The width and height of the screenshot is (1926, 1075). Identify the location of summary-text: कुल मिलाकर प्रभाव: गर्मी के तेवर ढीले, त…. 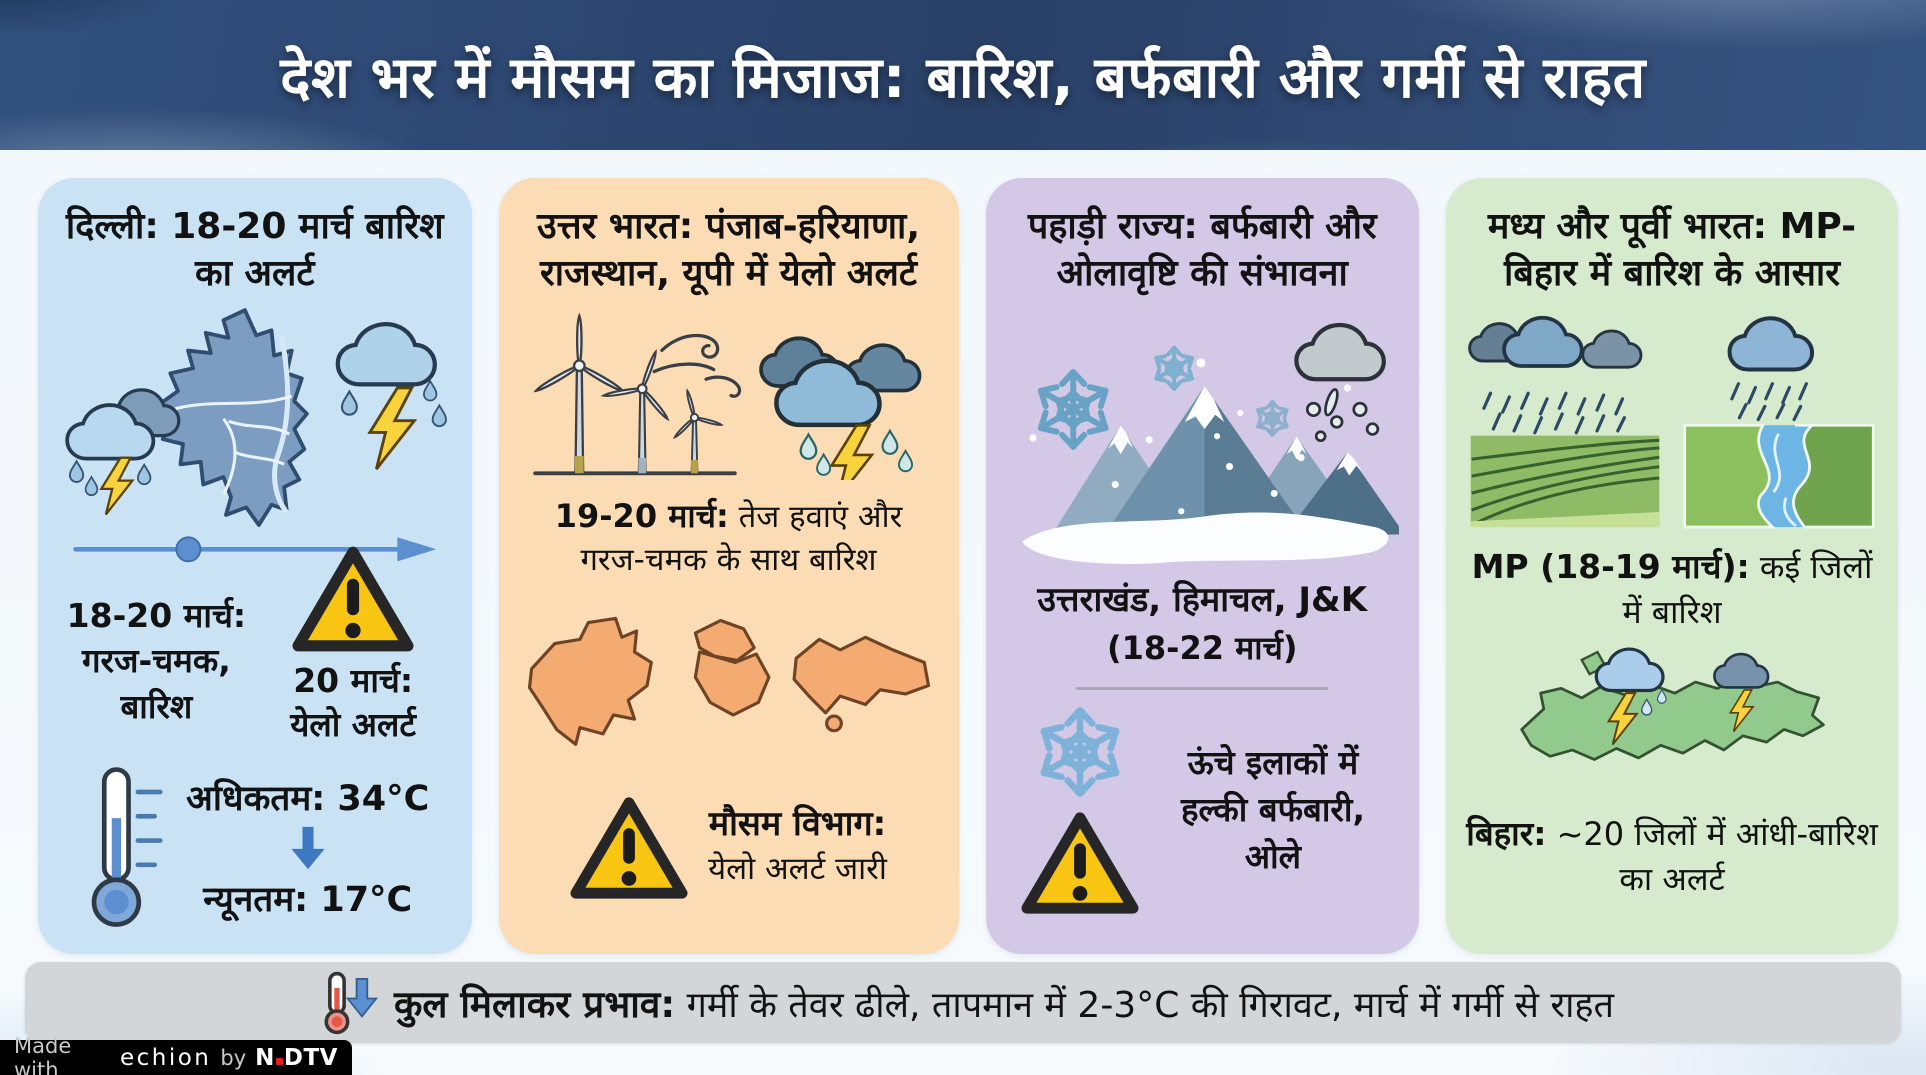
(1004, 1002).